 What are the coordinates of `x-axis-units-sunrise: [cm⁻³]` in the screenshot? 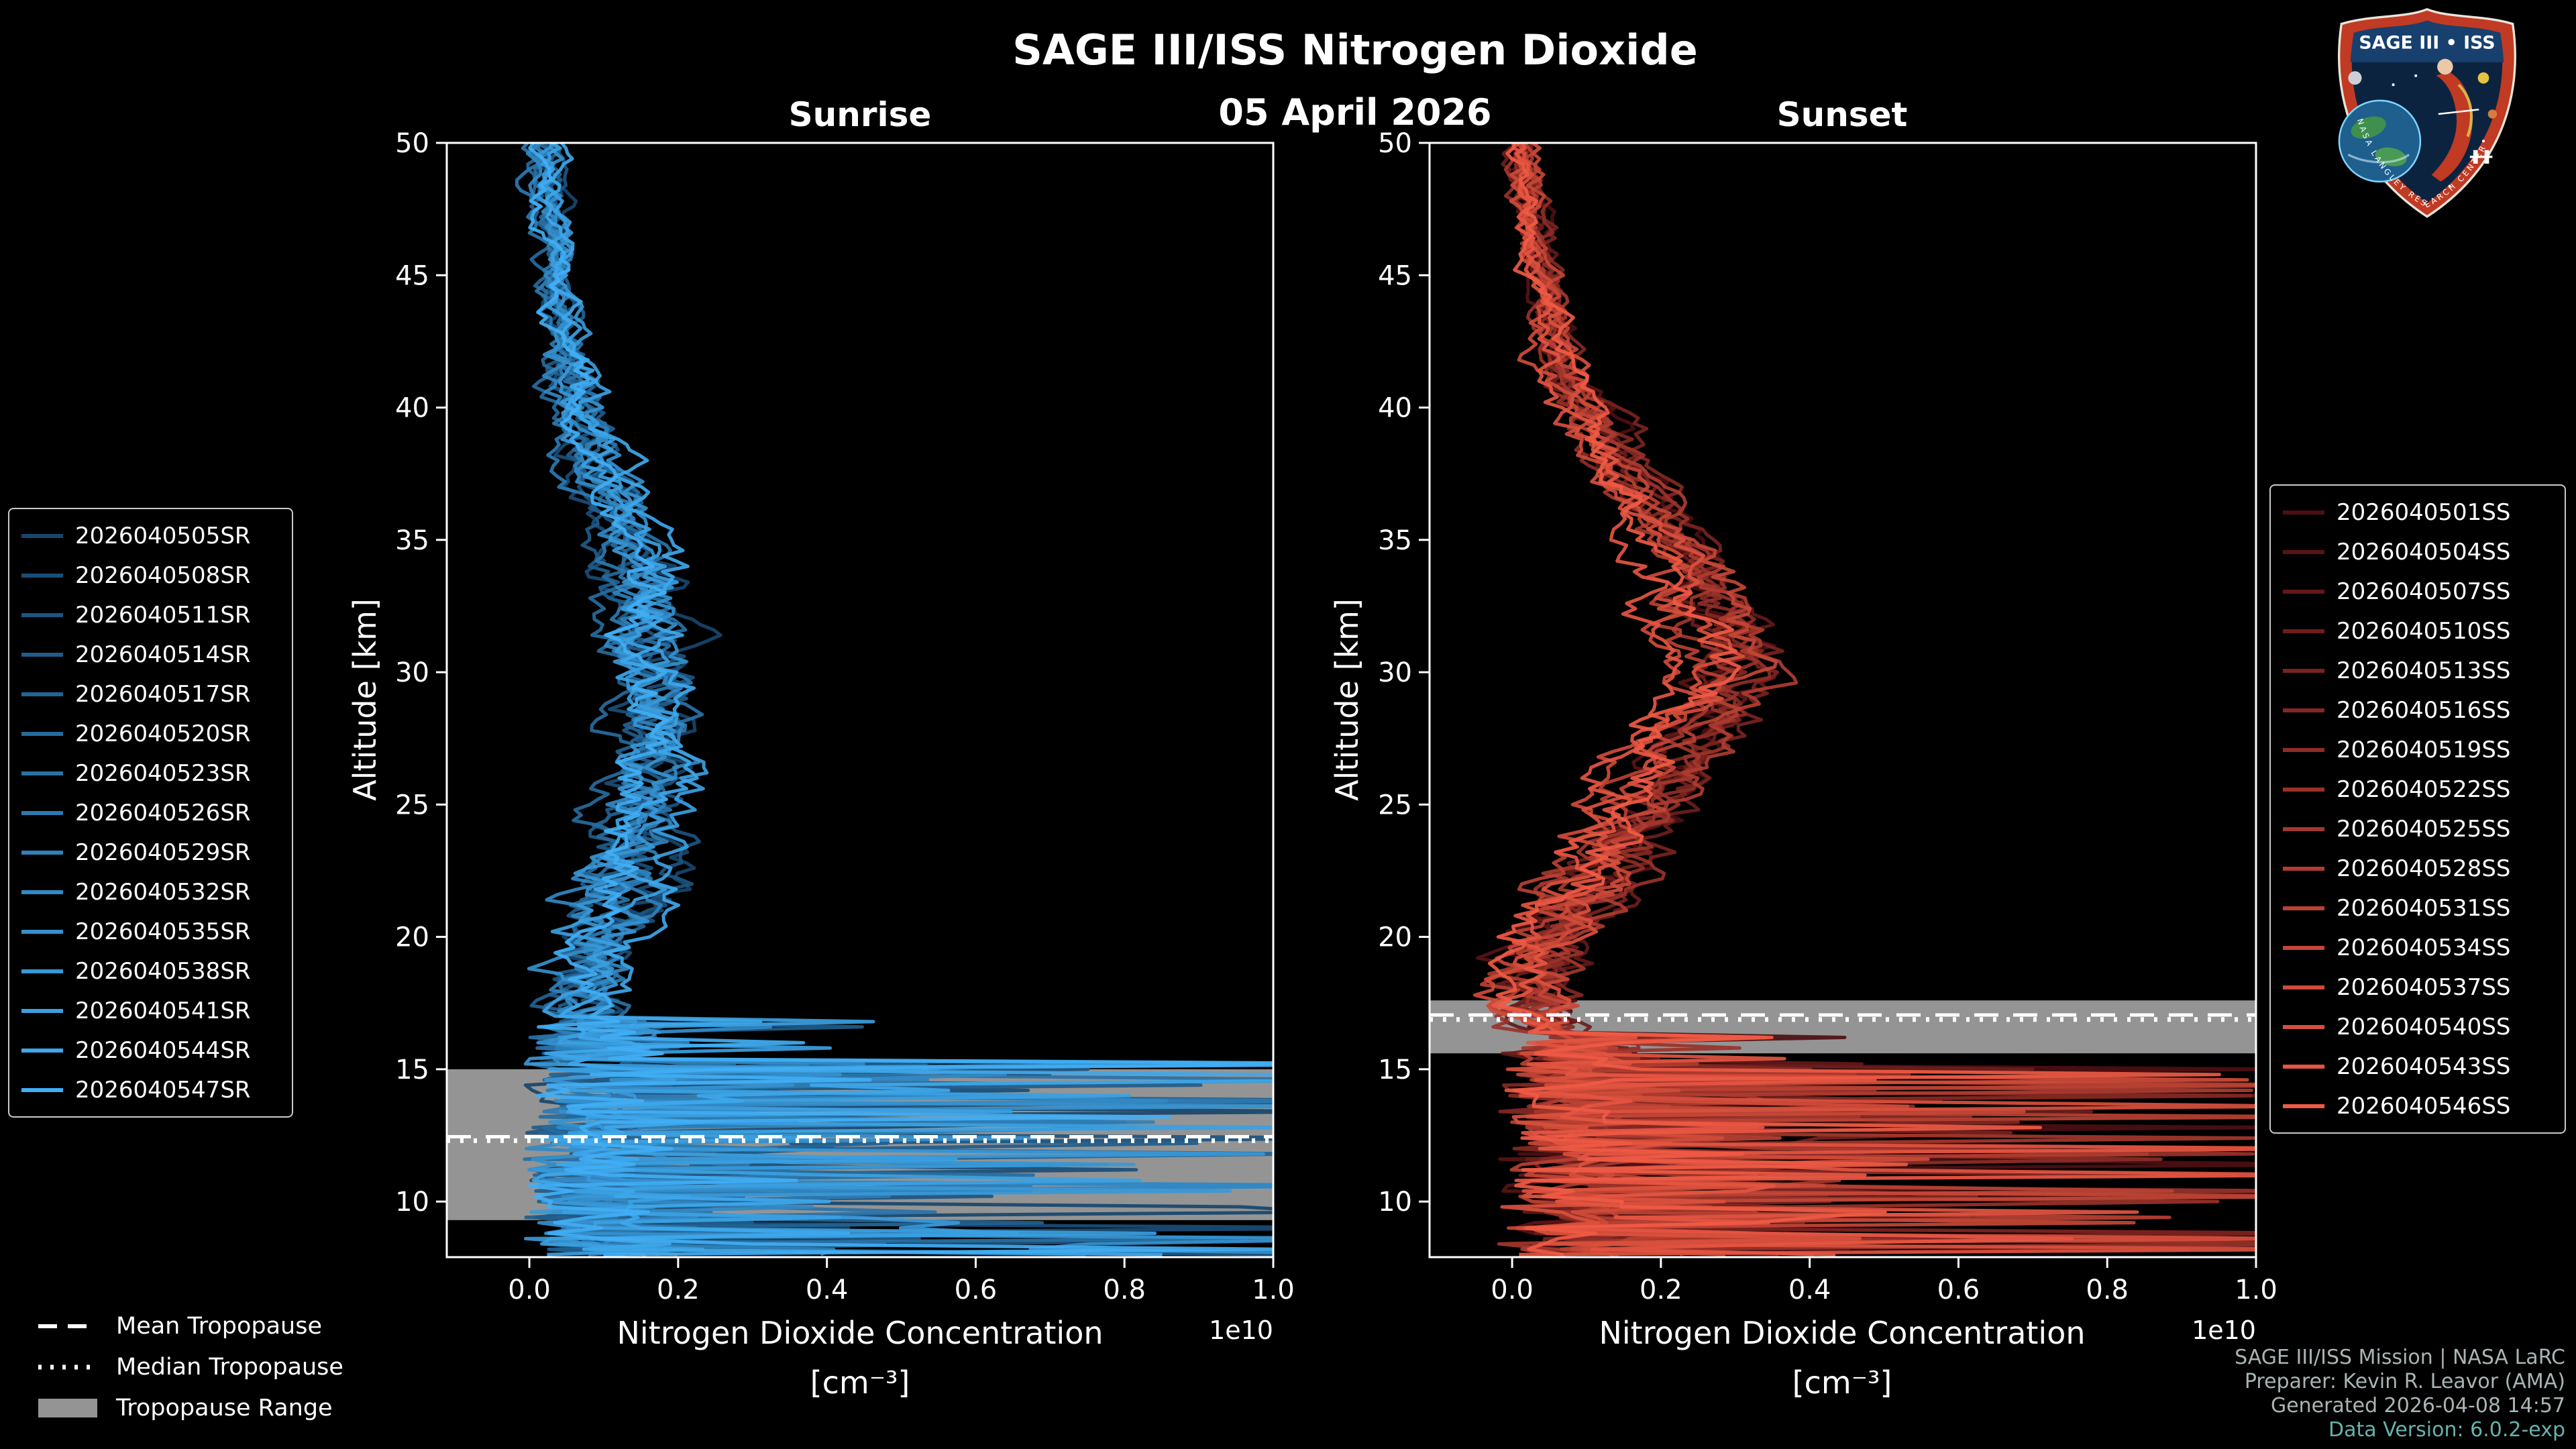 It's located at (860, 1382).